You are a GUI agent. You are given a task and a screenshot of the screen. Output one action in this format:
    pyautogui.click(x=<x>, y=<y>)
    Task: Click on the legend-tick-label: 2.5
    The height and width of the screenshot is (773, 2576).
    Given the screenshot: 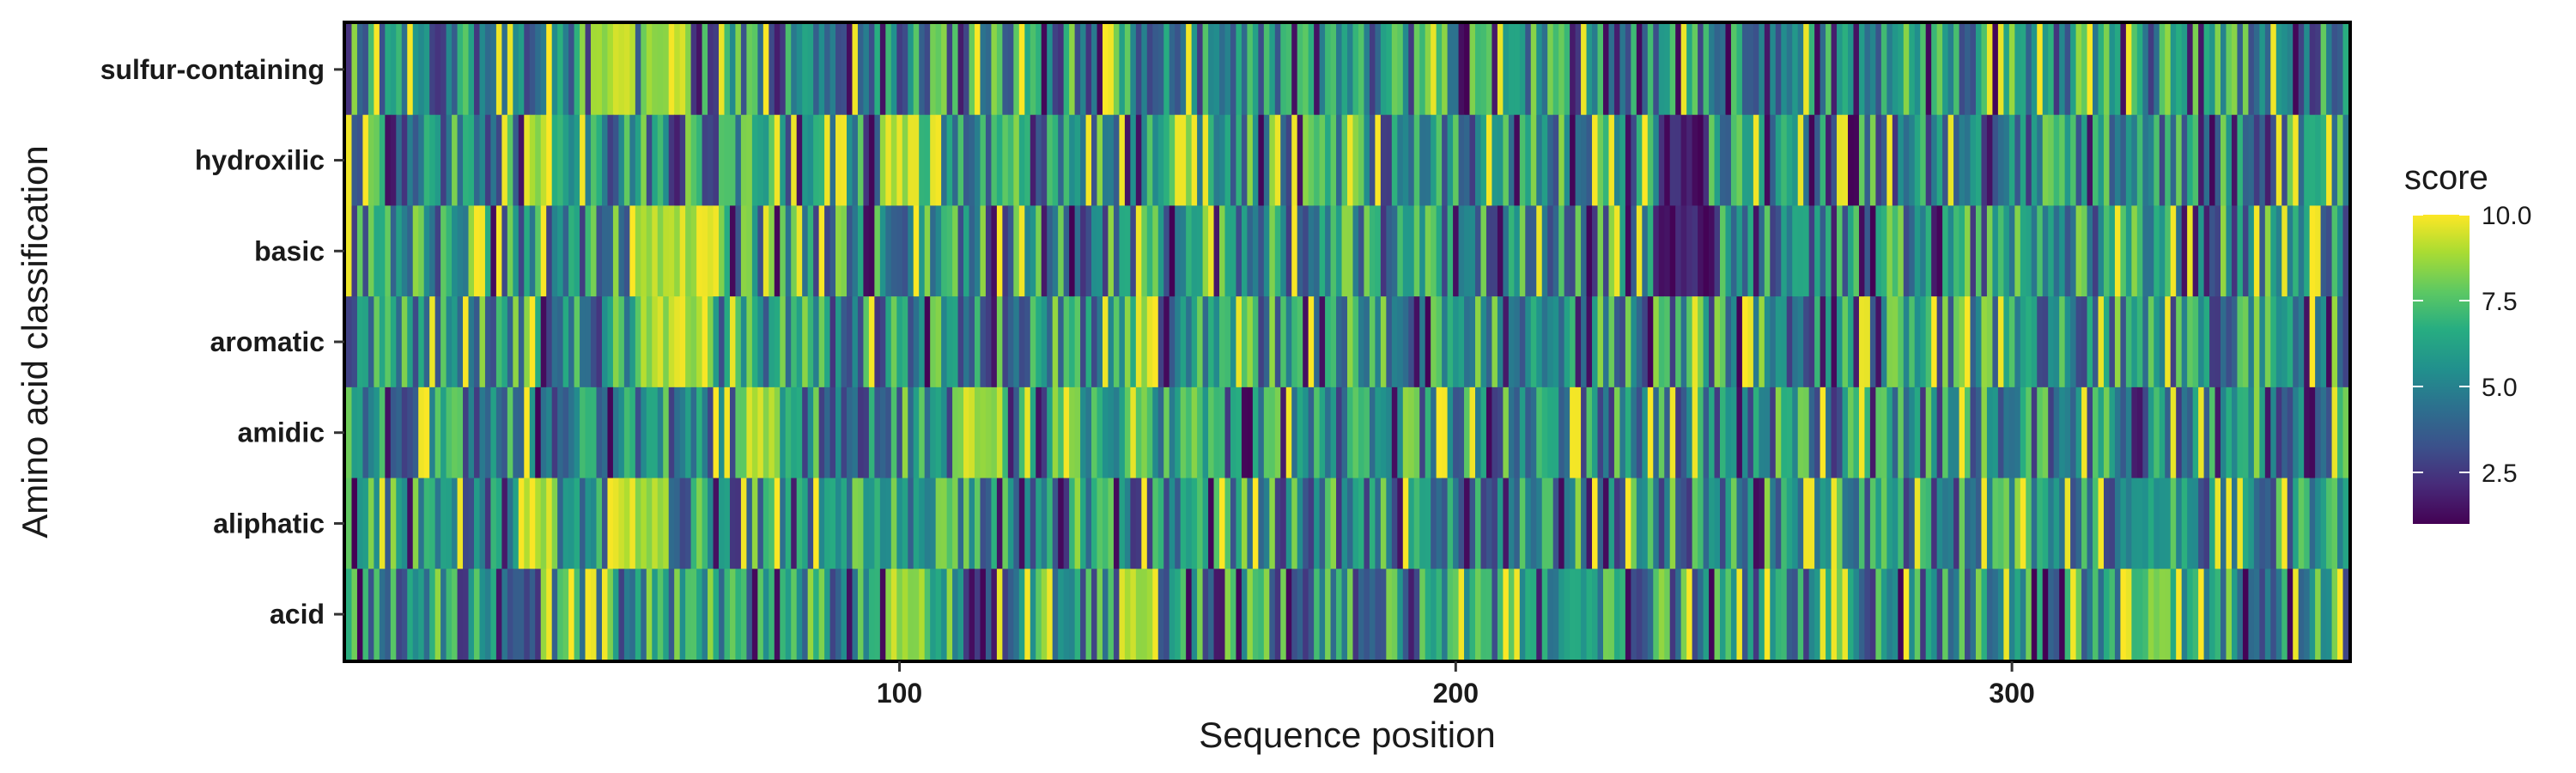 What is the action you would take?
    pyautogui.click(x=2500, y=474)
    